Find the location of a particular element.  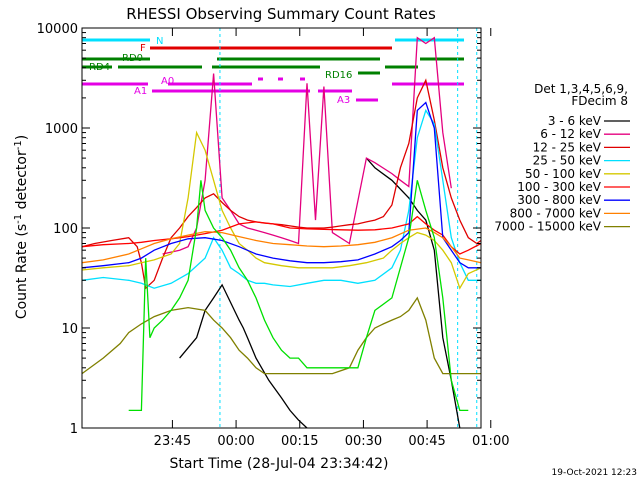

flag-label-rd0: RD0 is located at coordinates (132, 58).